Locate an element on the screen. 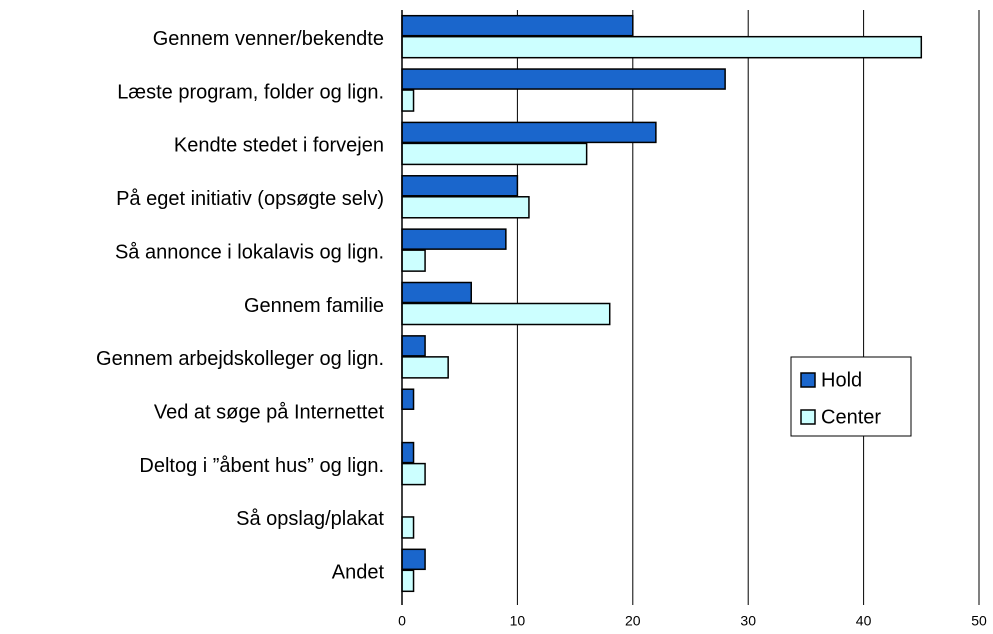 This screenshot has height=634, width=993. x-tick-label: 20 is located at coordinates (633, 621).